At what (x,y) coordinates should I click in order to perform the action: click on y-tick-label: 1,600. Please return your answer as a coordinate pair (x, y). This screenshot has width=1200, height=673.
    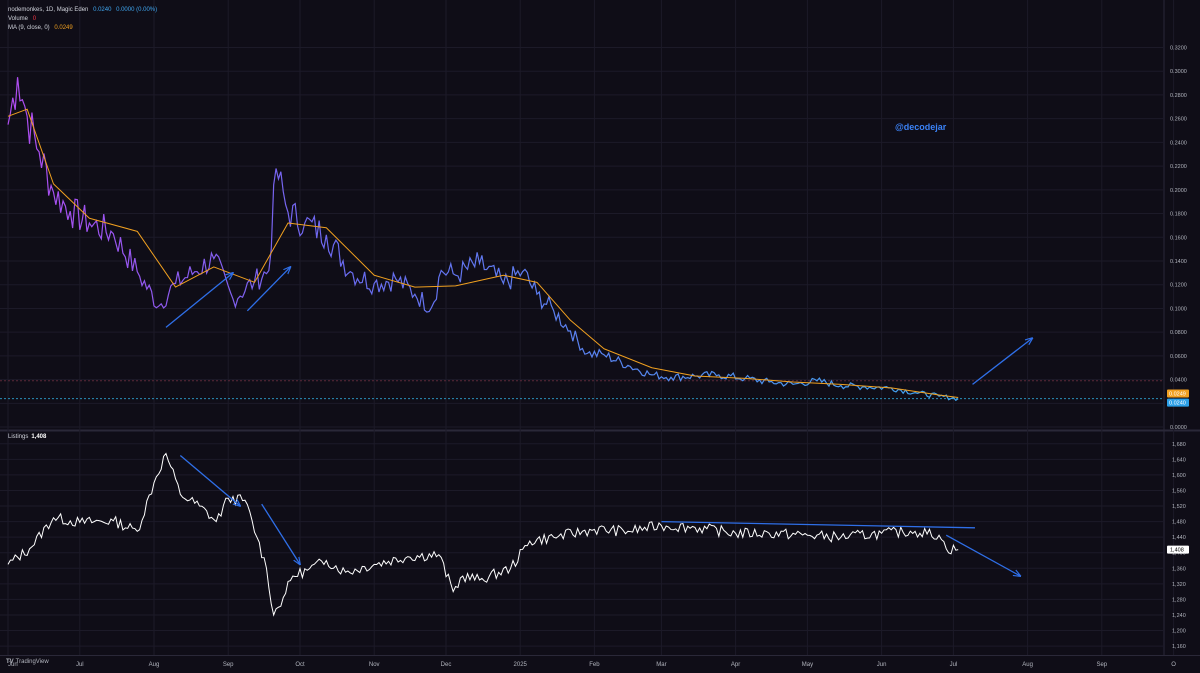
    Looking at the image, I should click on (1179, 476).